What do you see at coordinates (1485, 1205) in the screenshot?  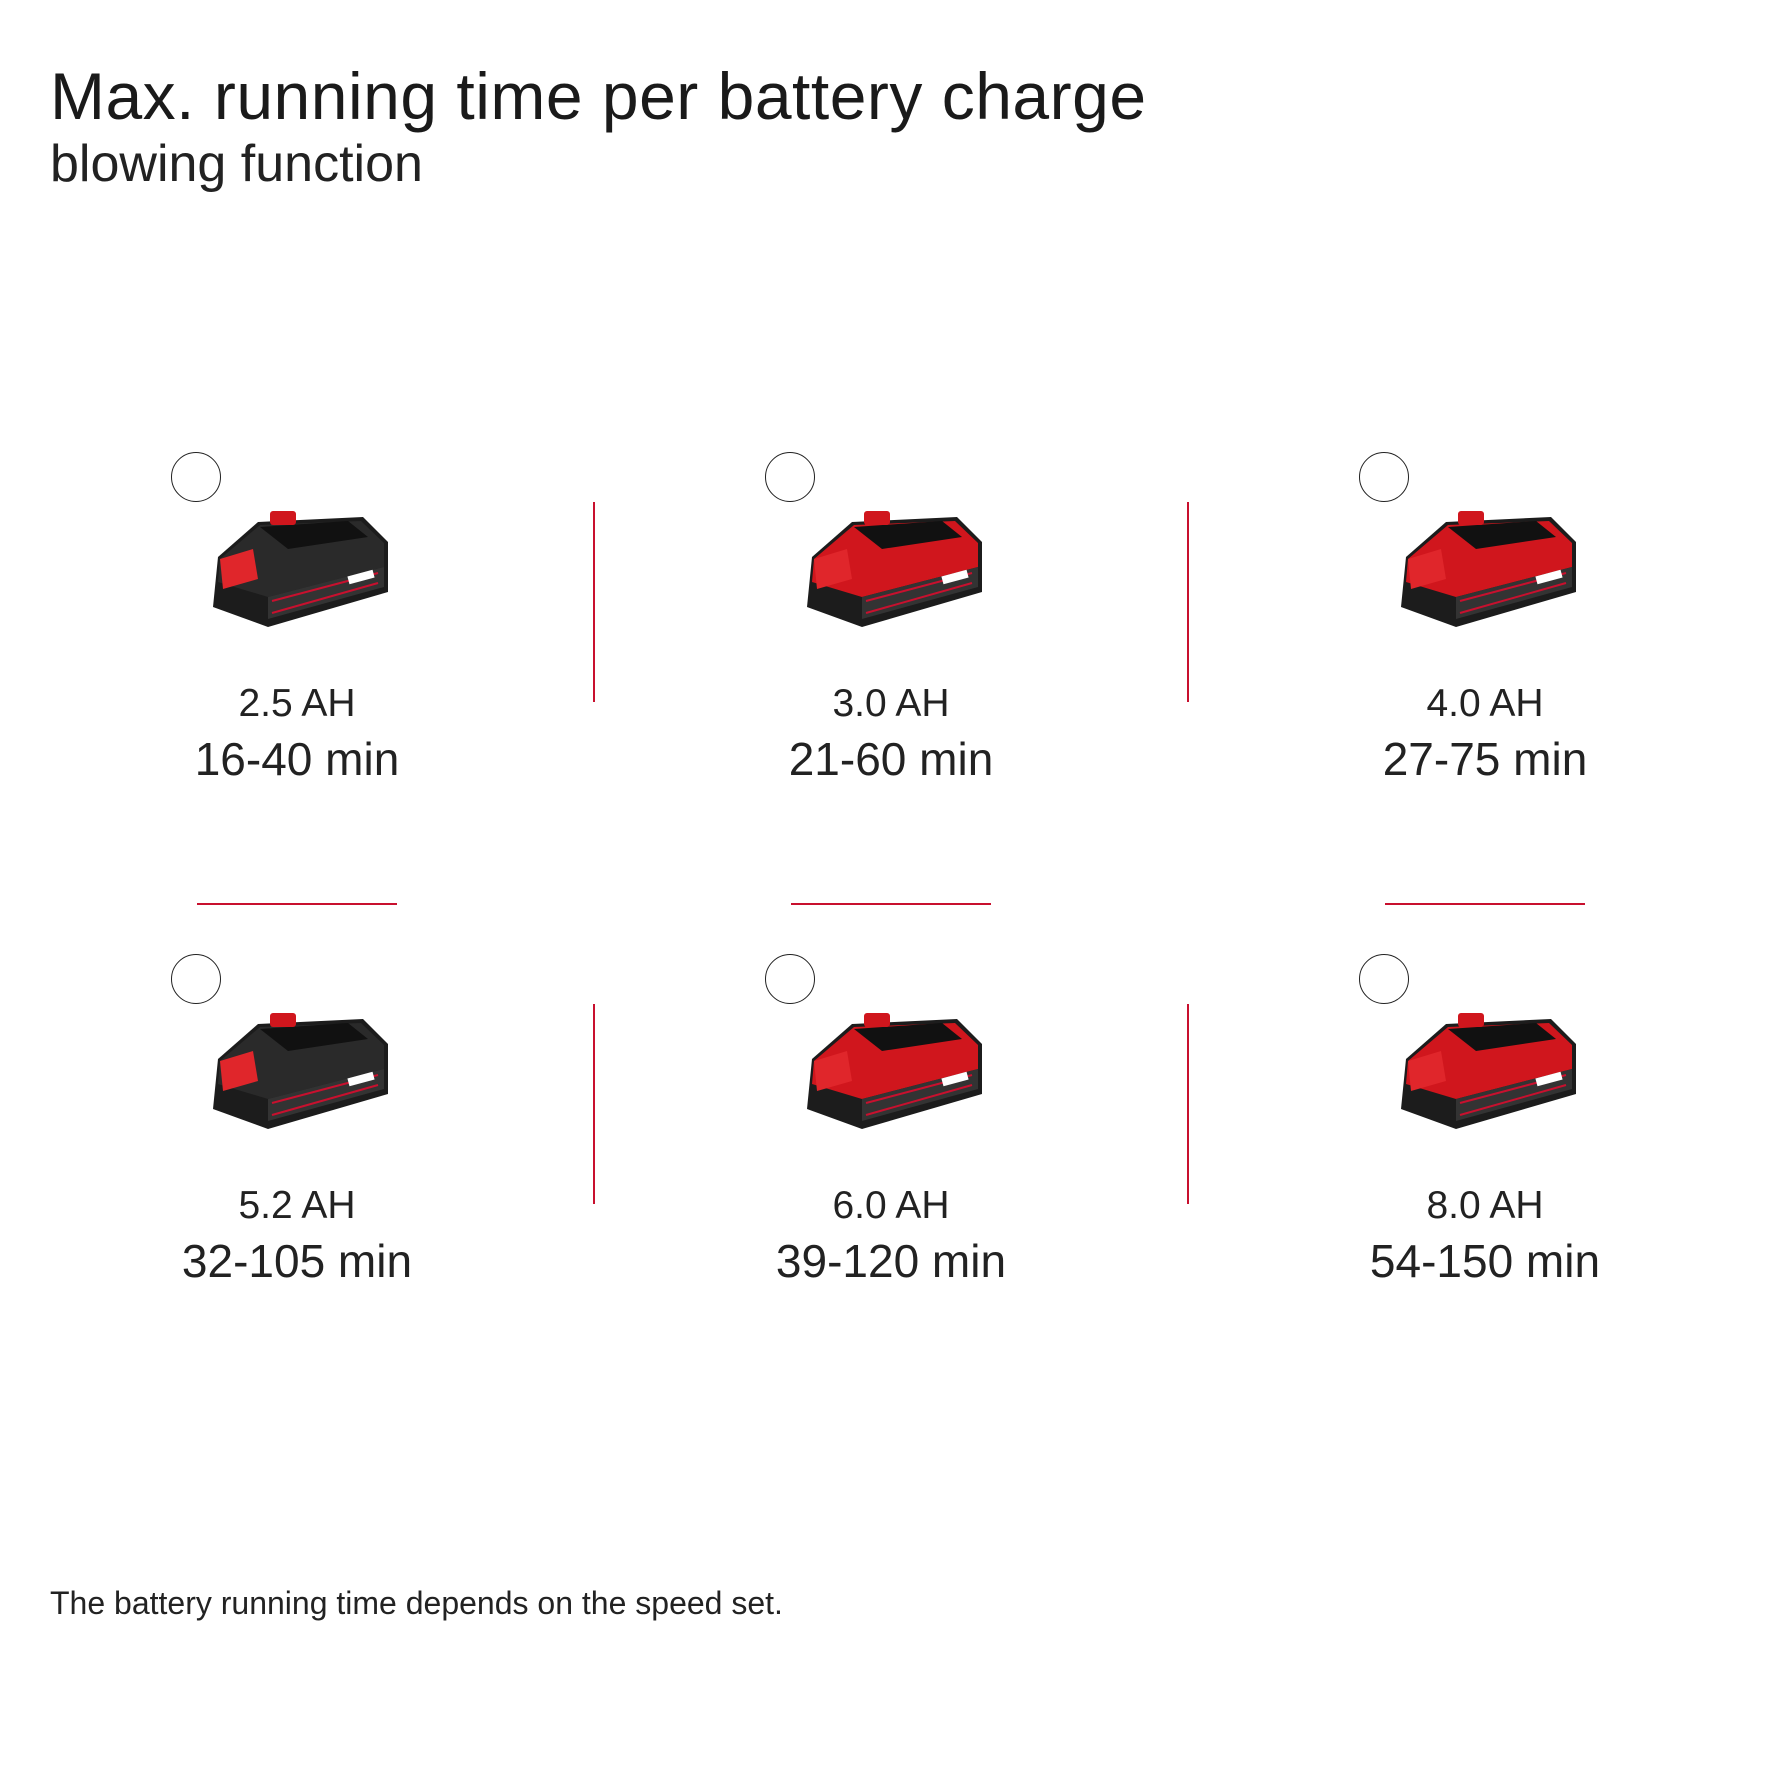 I see `battery-capacity: 8.0 AH` at bounding box center [1485, 1205].